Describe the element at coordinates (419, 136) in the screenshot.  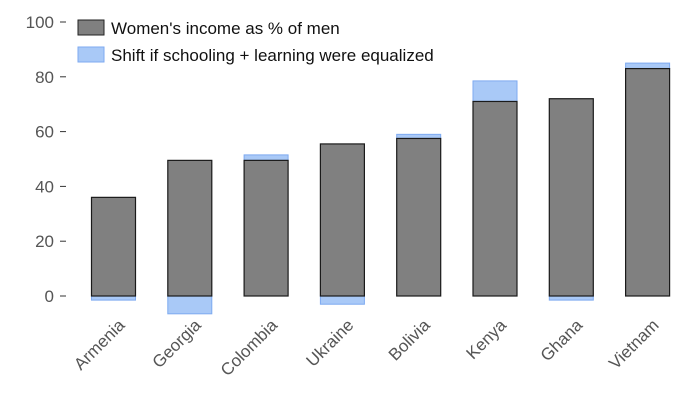
I see `shift-bar-bolivia` at that location.